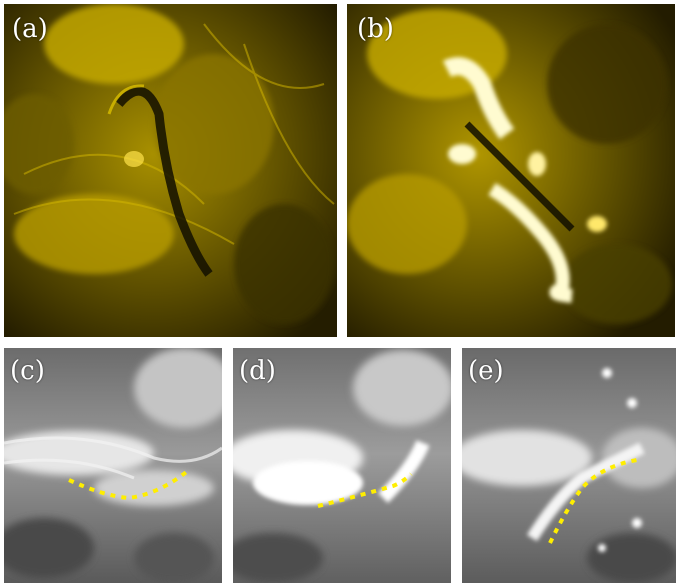  Describe the element at coordinates (257, 371) in the screenshot. I see `panel-d-label: (d)` at that location.